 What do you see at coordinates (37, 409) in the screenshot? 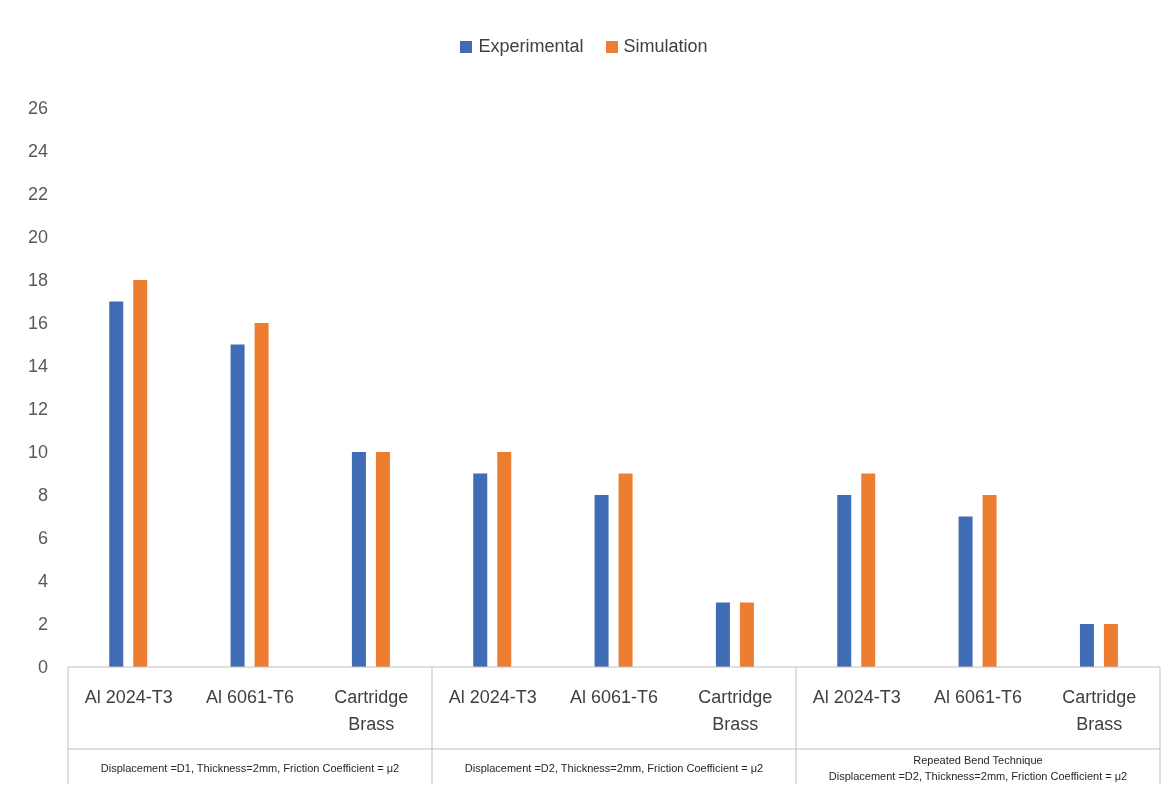
I see `y-tick-label: 12` at bounding box center [37, 409].